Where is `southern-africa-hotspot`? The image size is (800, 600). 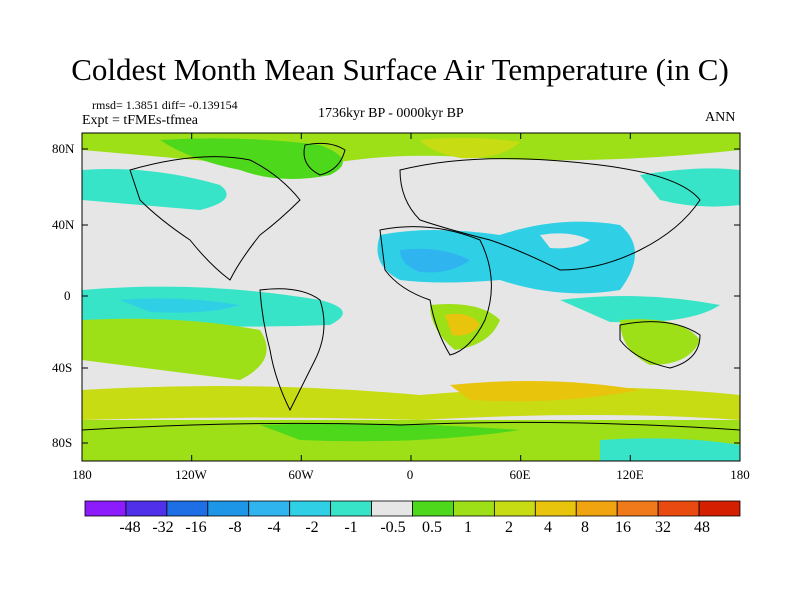
southern-africa-hotspot is located at coordinates (462, 324).